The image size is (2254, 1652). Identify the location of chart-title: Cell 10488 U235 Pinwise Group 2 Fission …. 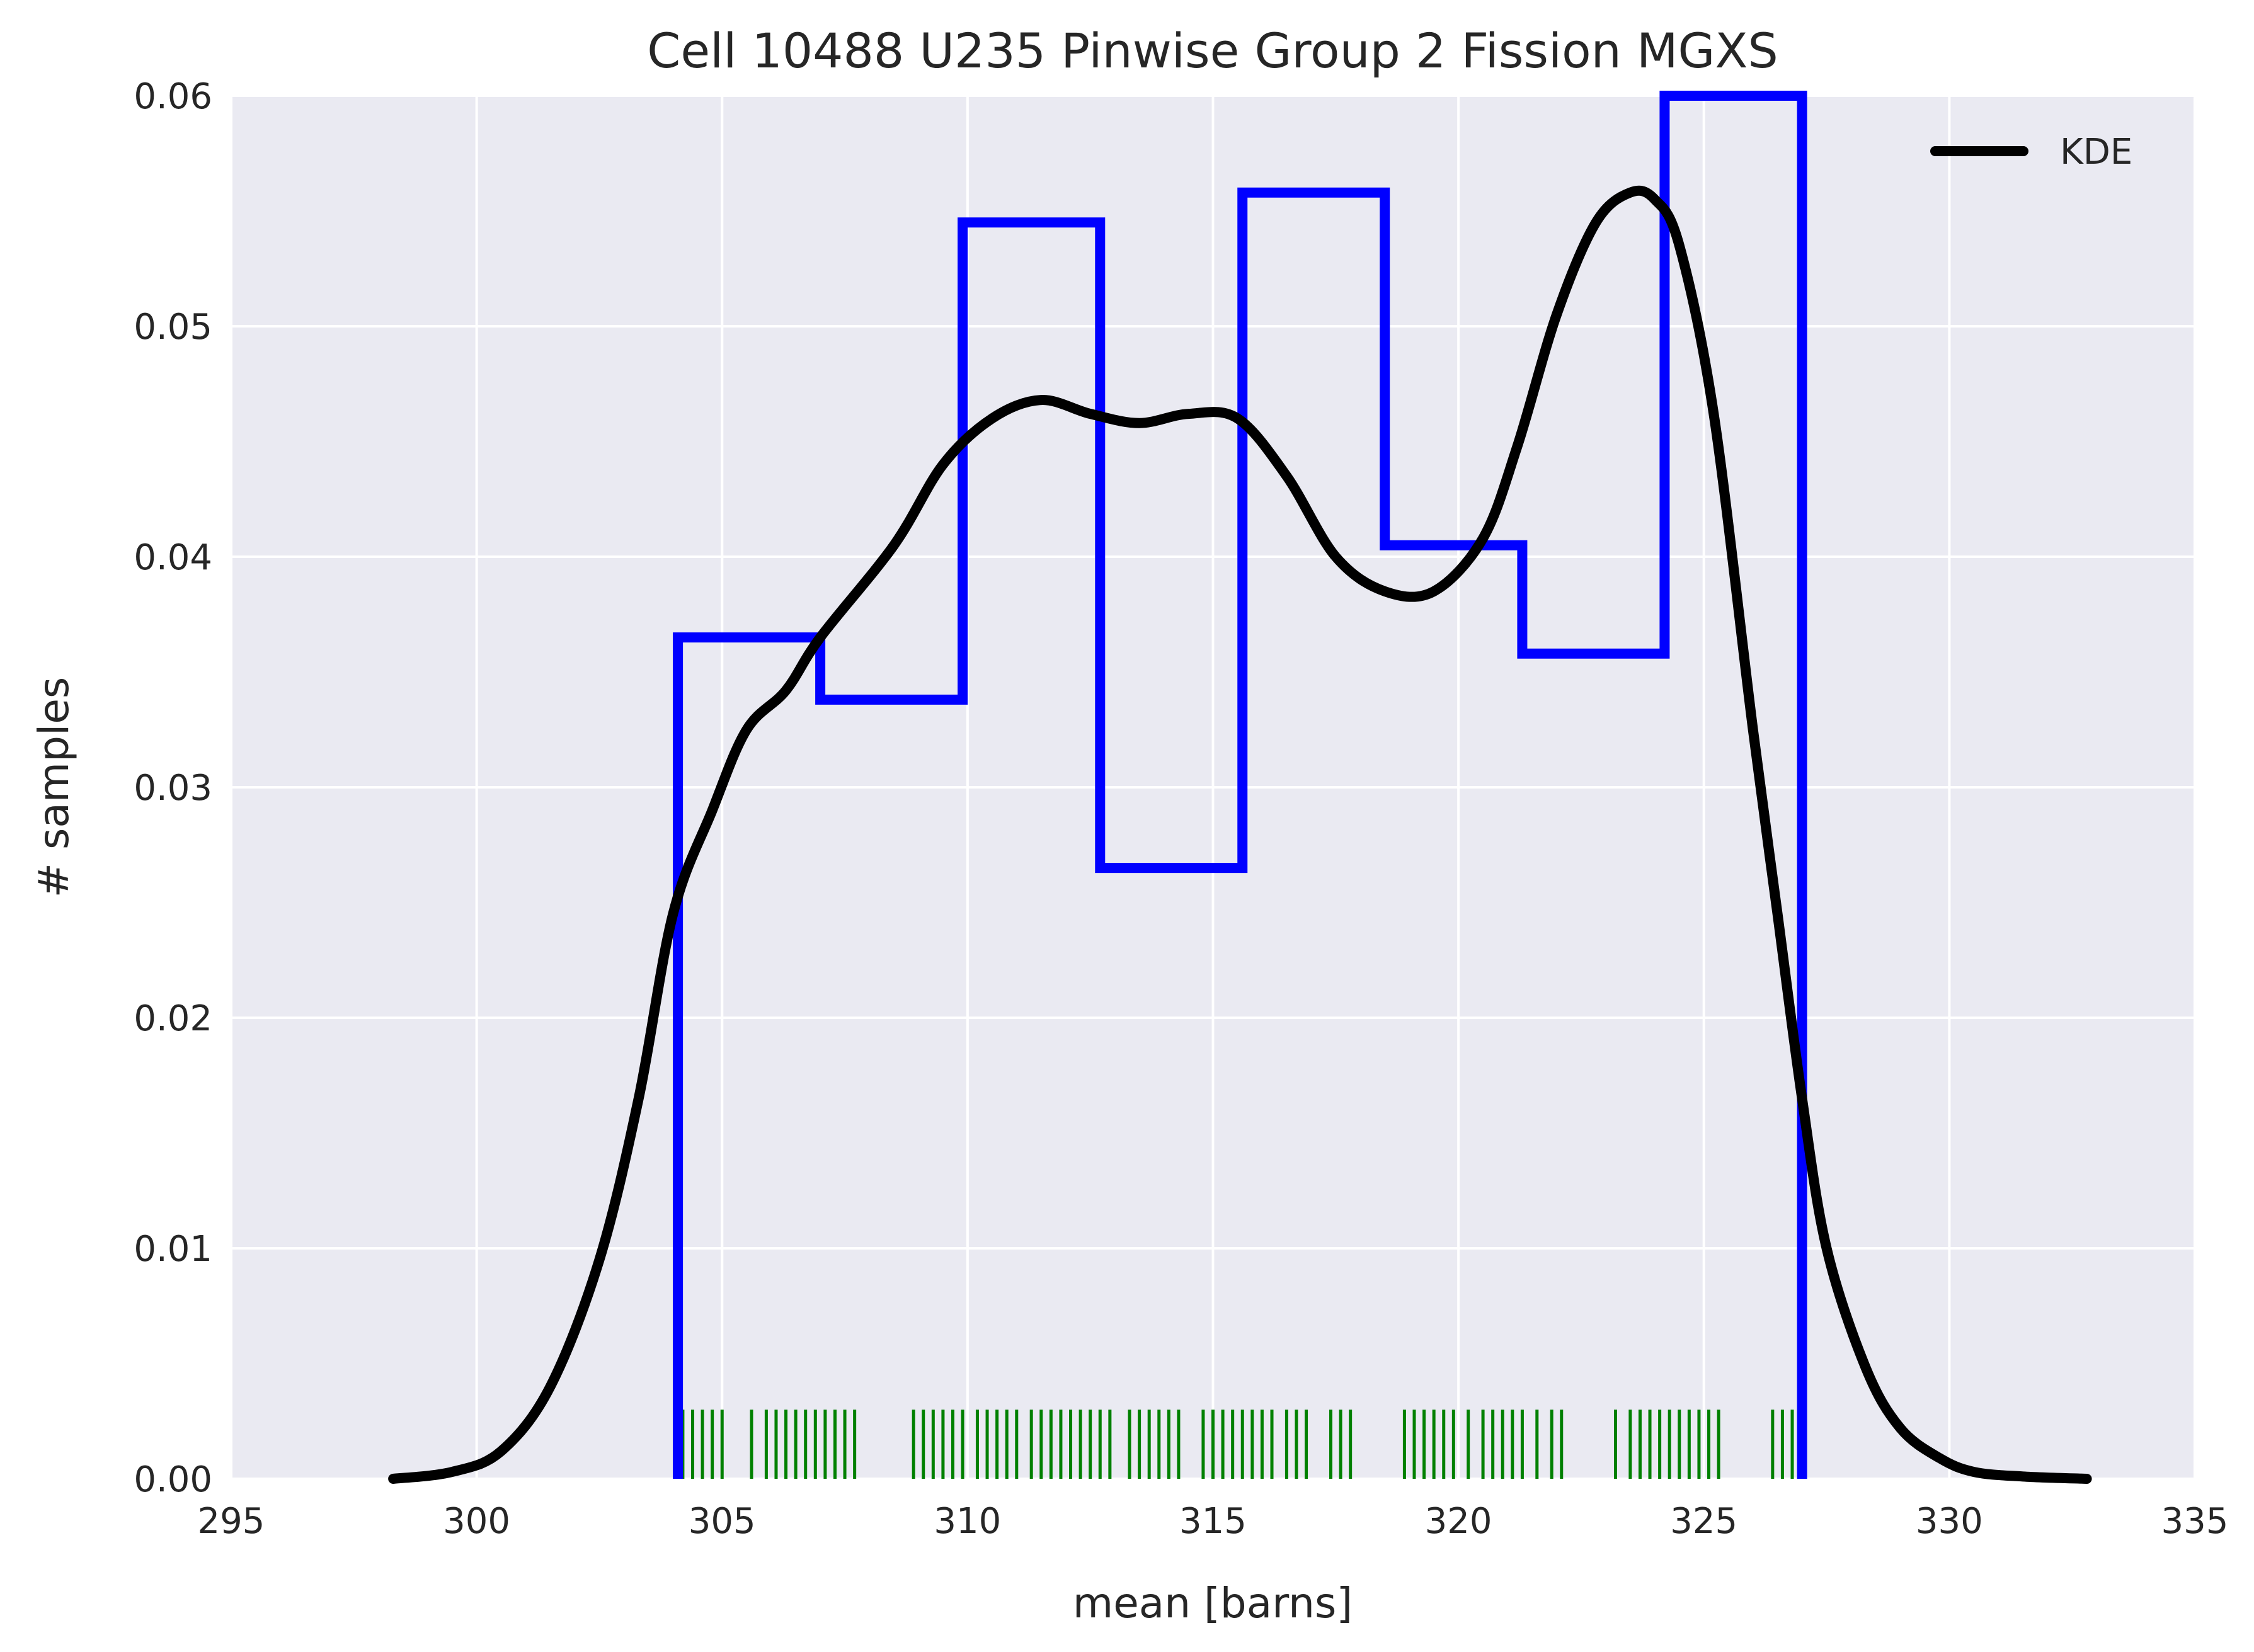
(1212, 51).